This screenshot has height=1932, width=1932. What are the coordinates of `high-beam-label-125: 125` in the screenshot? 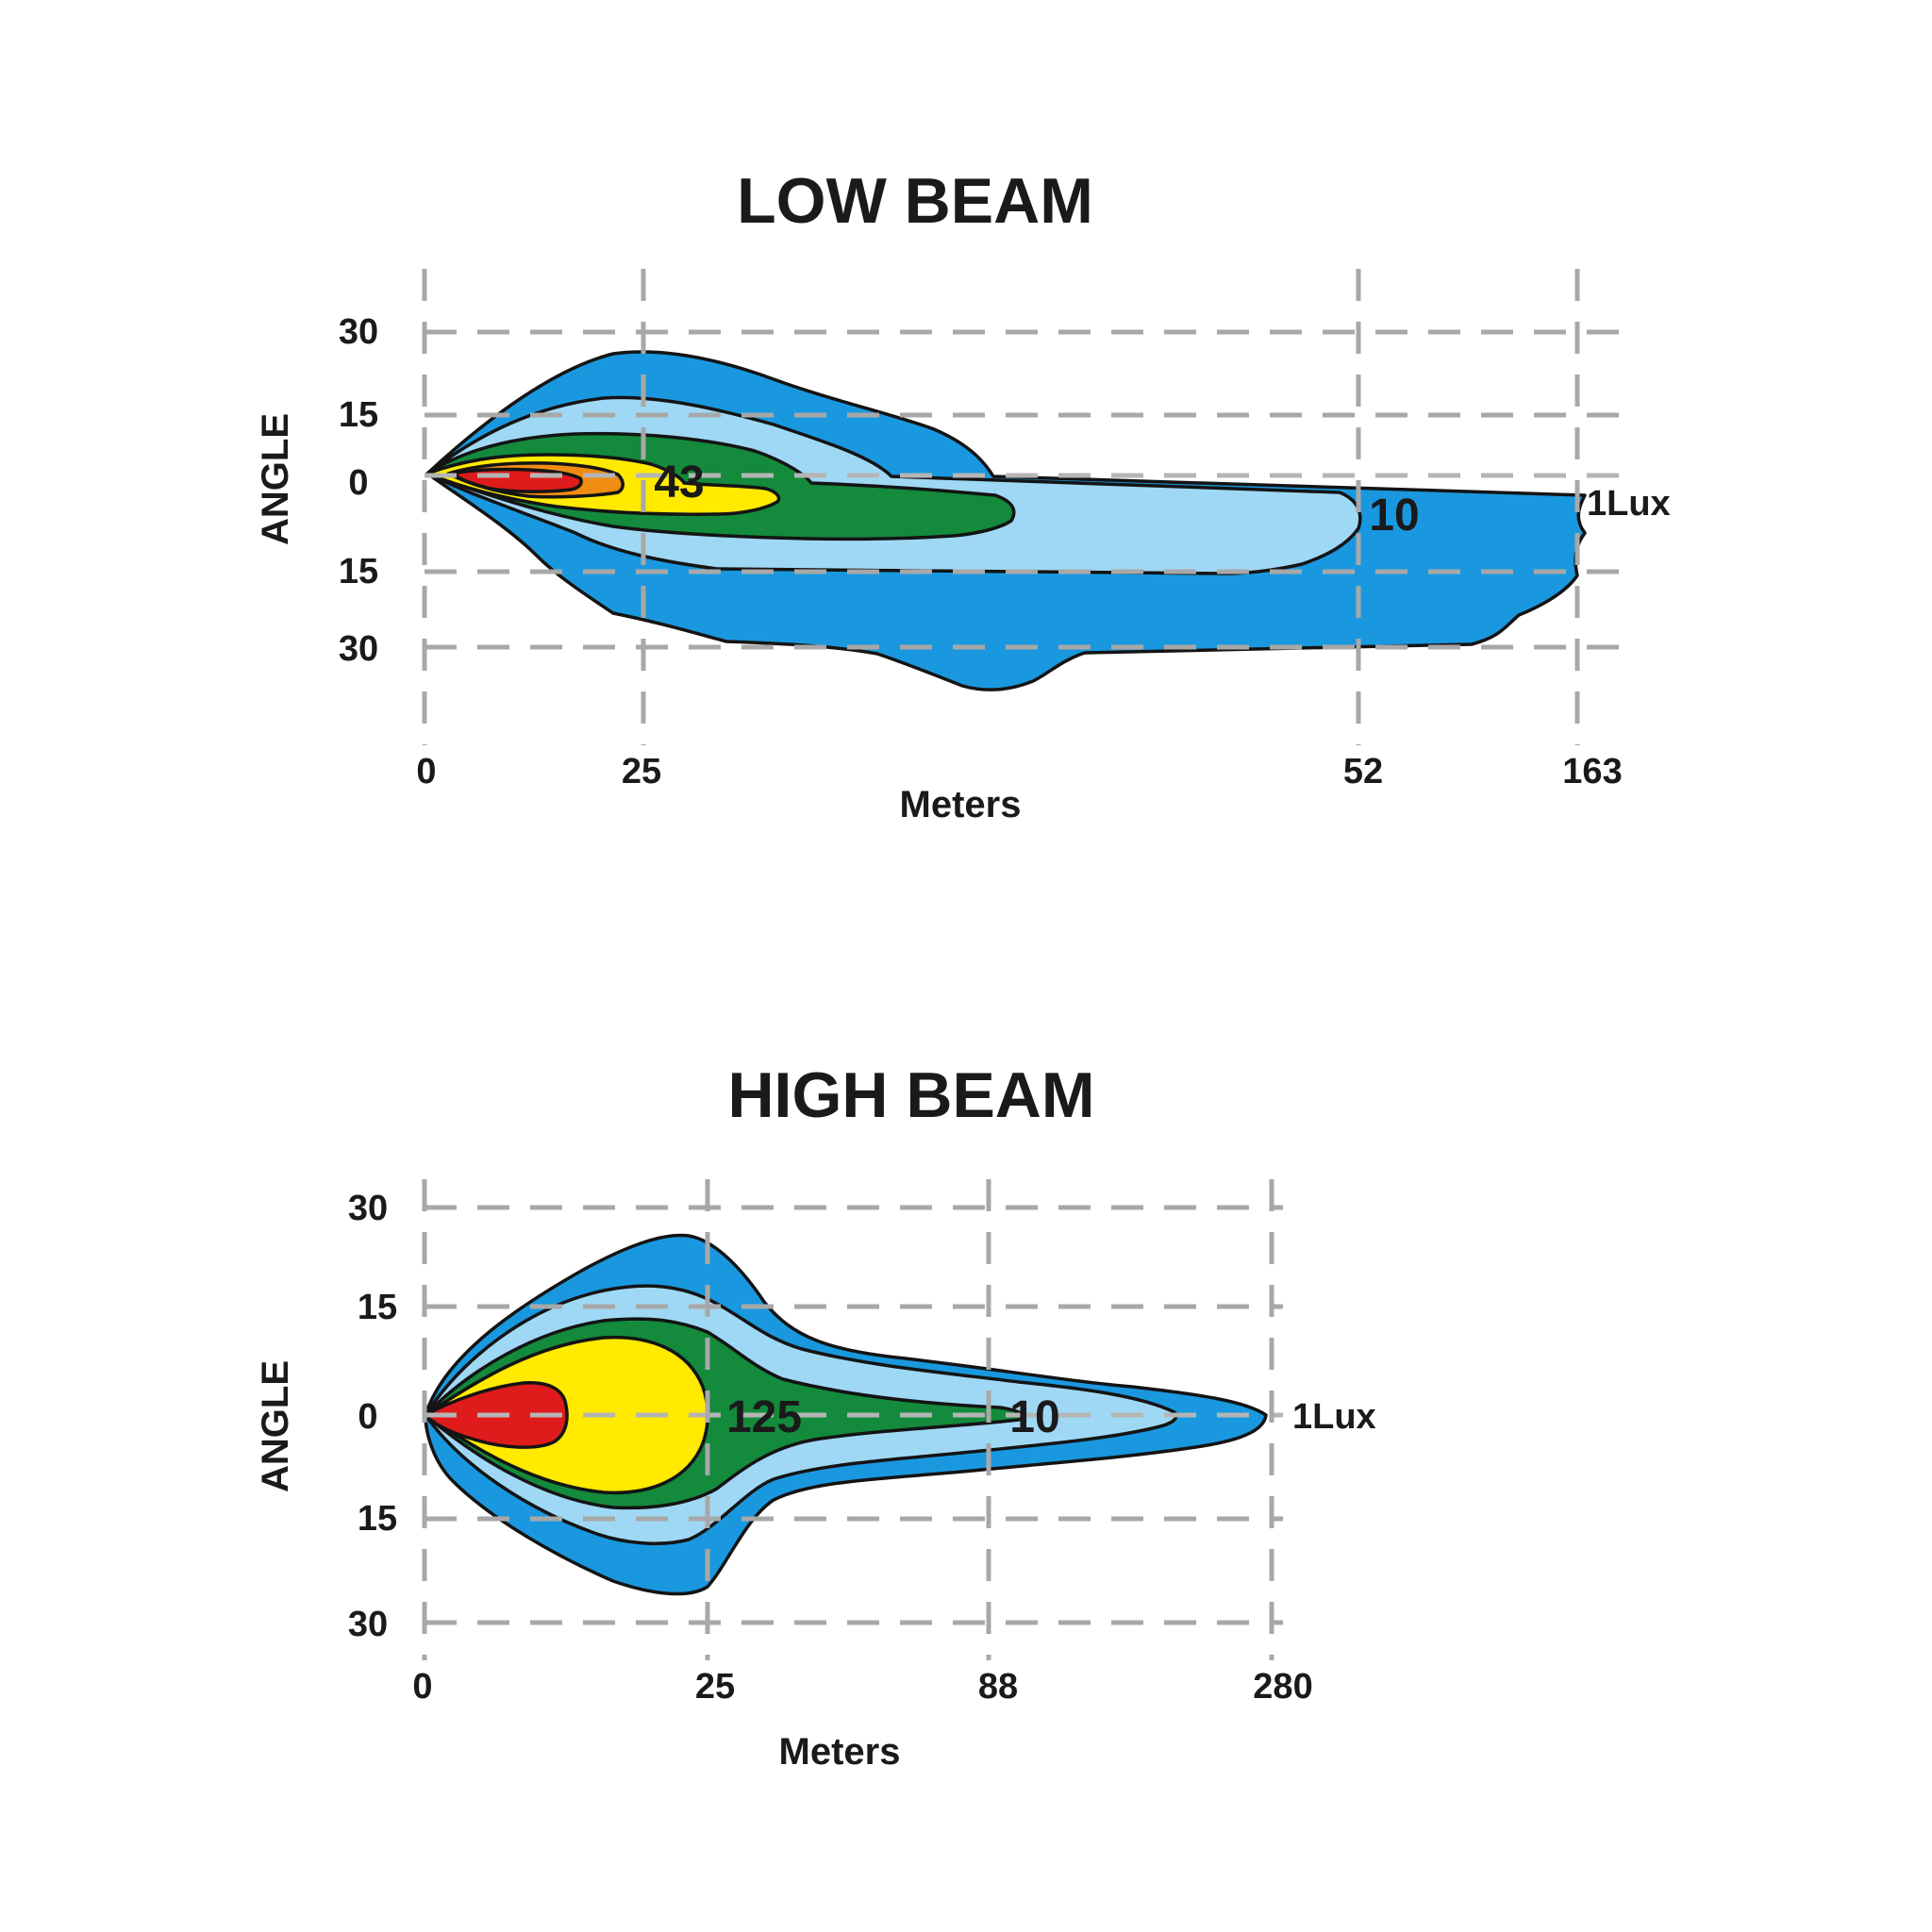 It's located at (764, 1417).